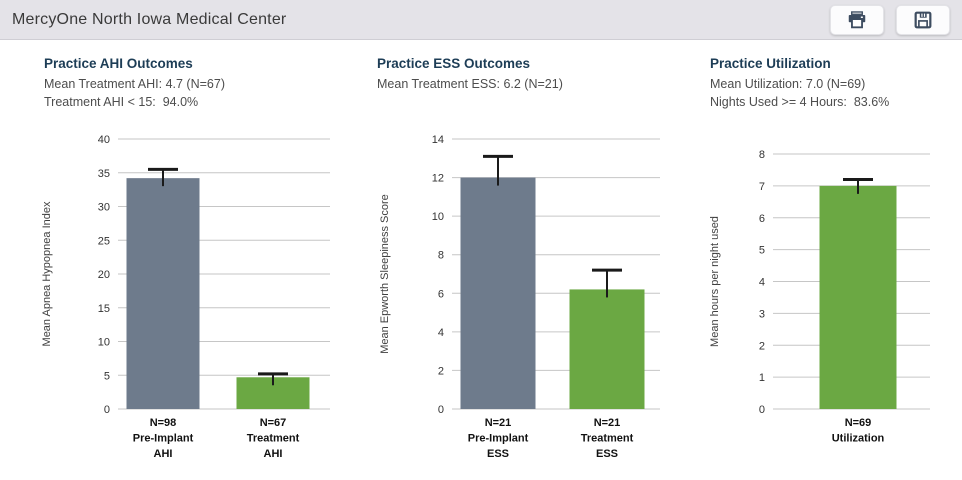 The height and width of the screenshot is (480, 962). Describe the element at coordinates (454, 63) in the screenshot. I see `panel-title: Practice ESS Outcomes` at that location.